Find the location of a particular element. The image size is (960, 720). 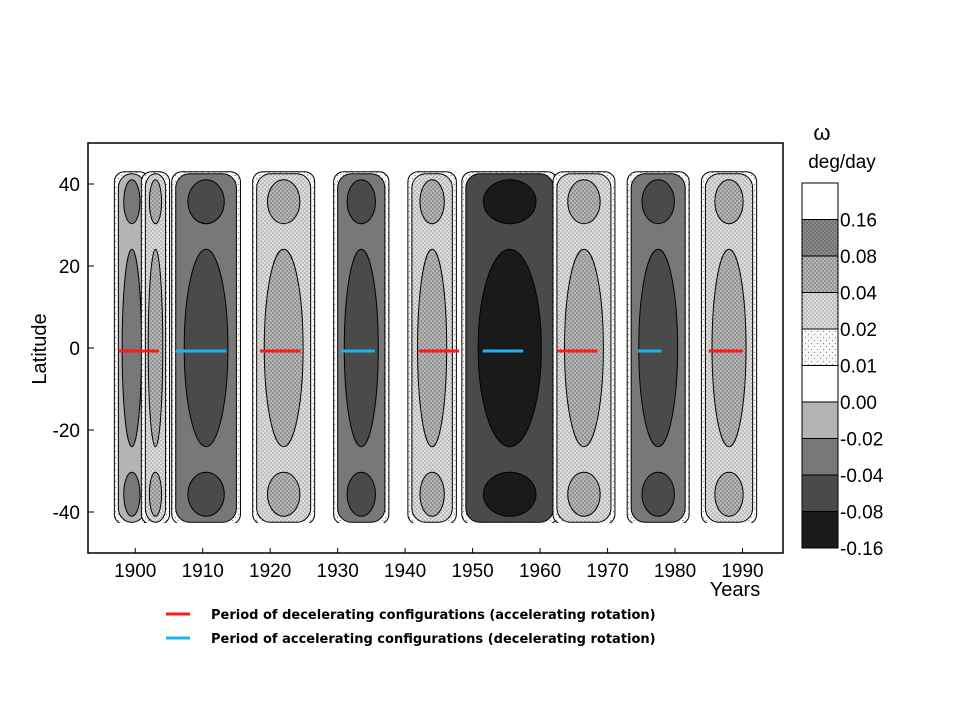

x-tick-label: 1990 is located at coordinates (742, 571).